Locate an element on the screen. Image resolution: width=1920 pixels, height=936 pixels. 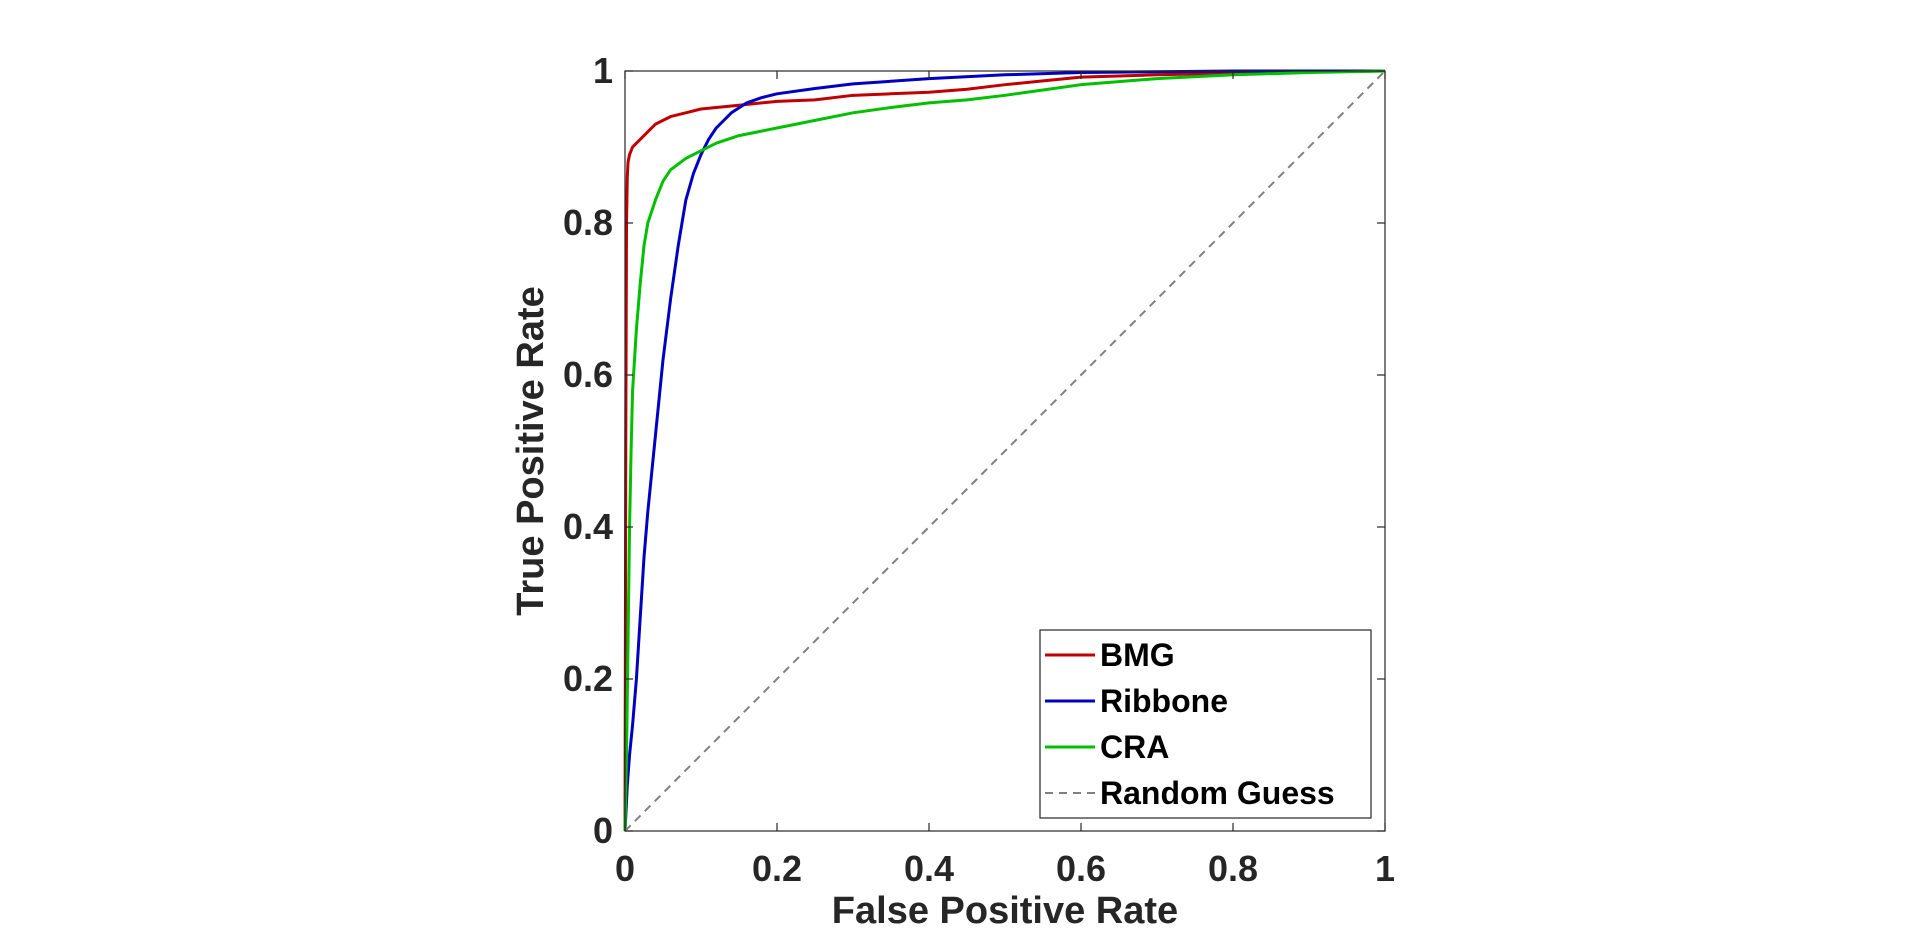
y-tick-label-1: 0.2 is located at coordinates (588, 678).